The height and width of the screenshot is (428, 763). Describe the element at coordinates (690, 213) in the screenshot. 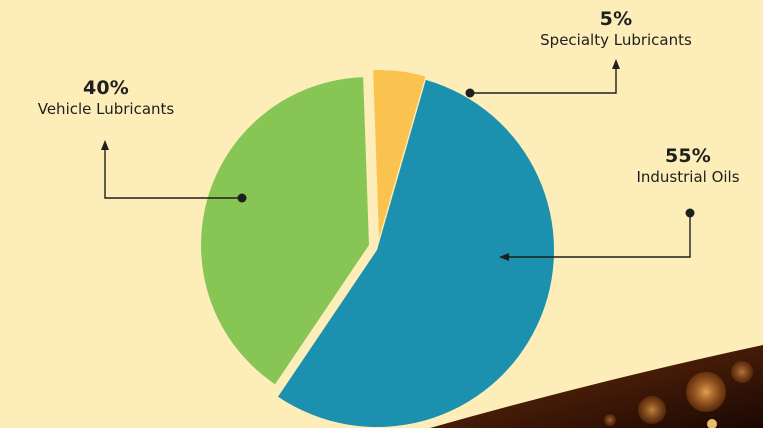

I see `pointer-dot-industrial-oils` at that location.